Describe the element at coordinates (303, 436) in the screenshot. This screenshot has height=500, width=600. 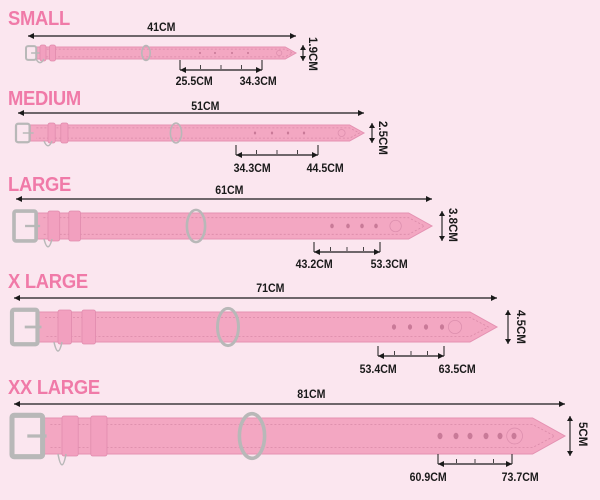
I see `stitching-xx-large` at that location.